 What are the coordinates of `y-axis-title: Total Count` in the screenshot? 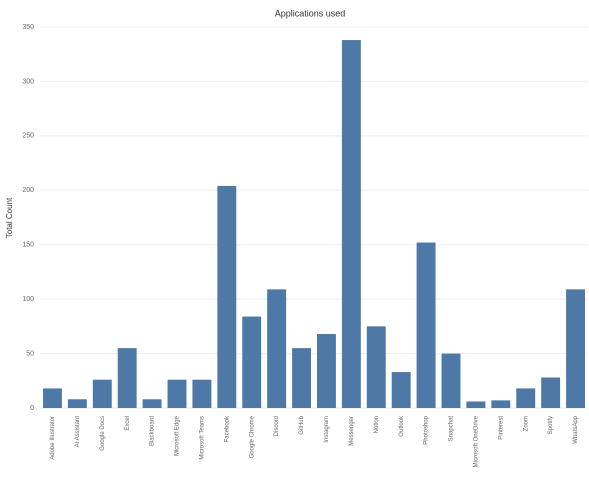 It's located at (9, 217).